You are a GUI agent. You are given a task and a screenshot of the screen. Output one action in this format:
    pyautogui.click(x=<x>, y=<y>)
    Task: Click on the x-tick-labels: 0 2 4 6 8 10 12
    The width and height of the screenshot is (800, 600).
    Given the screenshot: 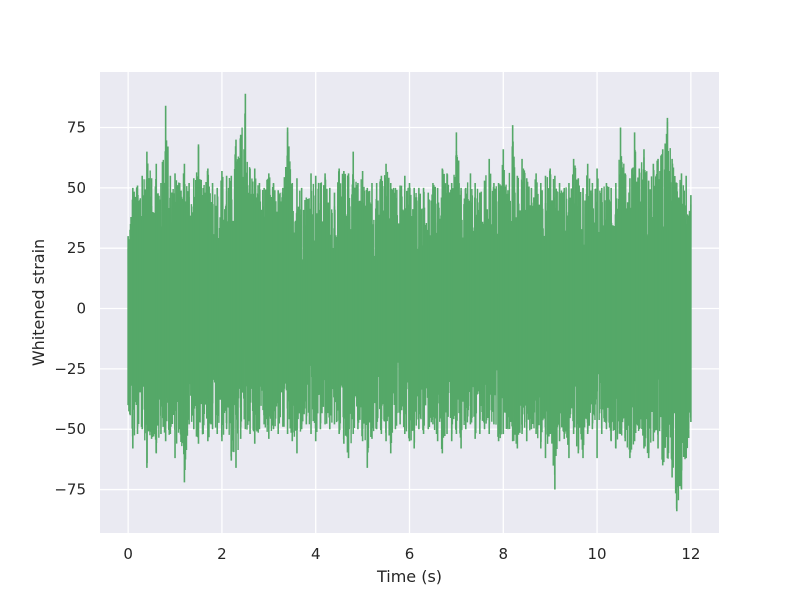 What is the action you would take?
    pyautogui.click(x=411, y=554)
    